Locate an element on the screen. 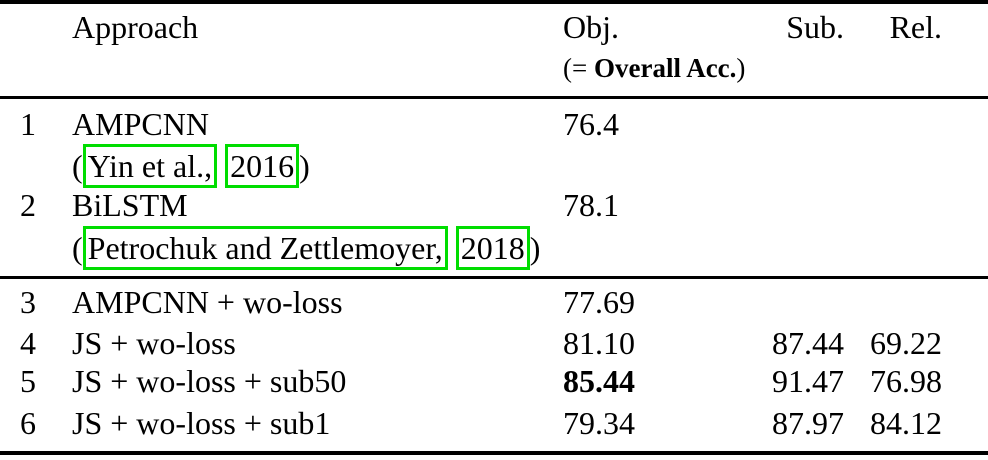 Image resolution: width=988 pixels, height=460 pixels. row-index: 2 is located at coordinates (28, 205).